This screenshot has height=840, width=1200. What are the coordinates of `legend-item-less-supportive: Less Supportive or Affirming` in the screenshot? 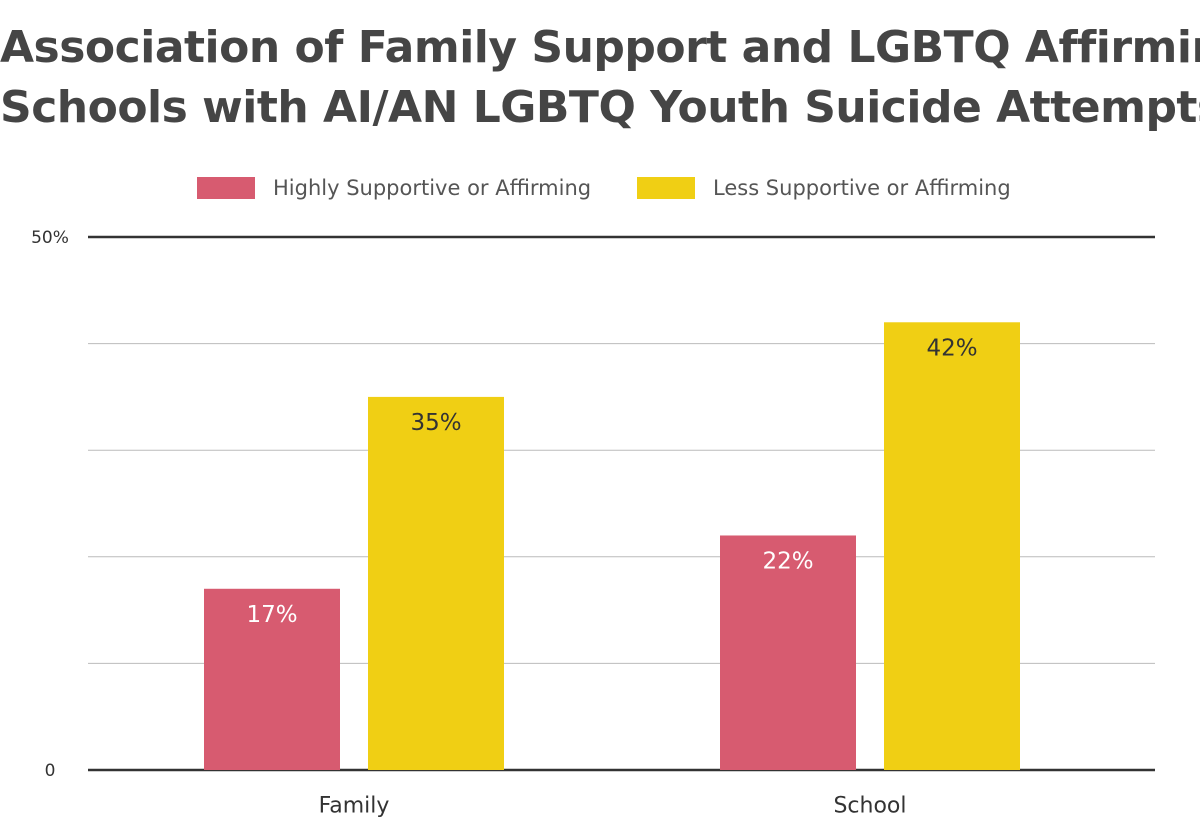 It's located at (824, 188).